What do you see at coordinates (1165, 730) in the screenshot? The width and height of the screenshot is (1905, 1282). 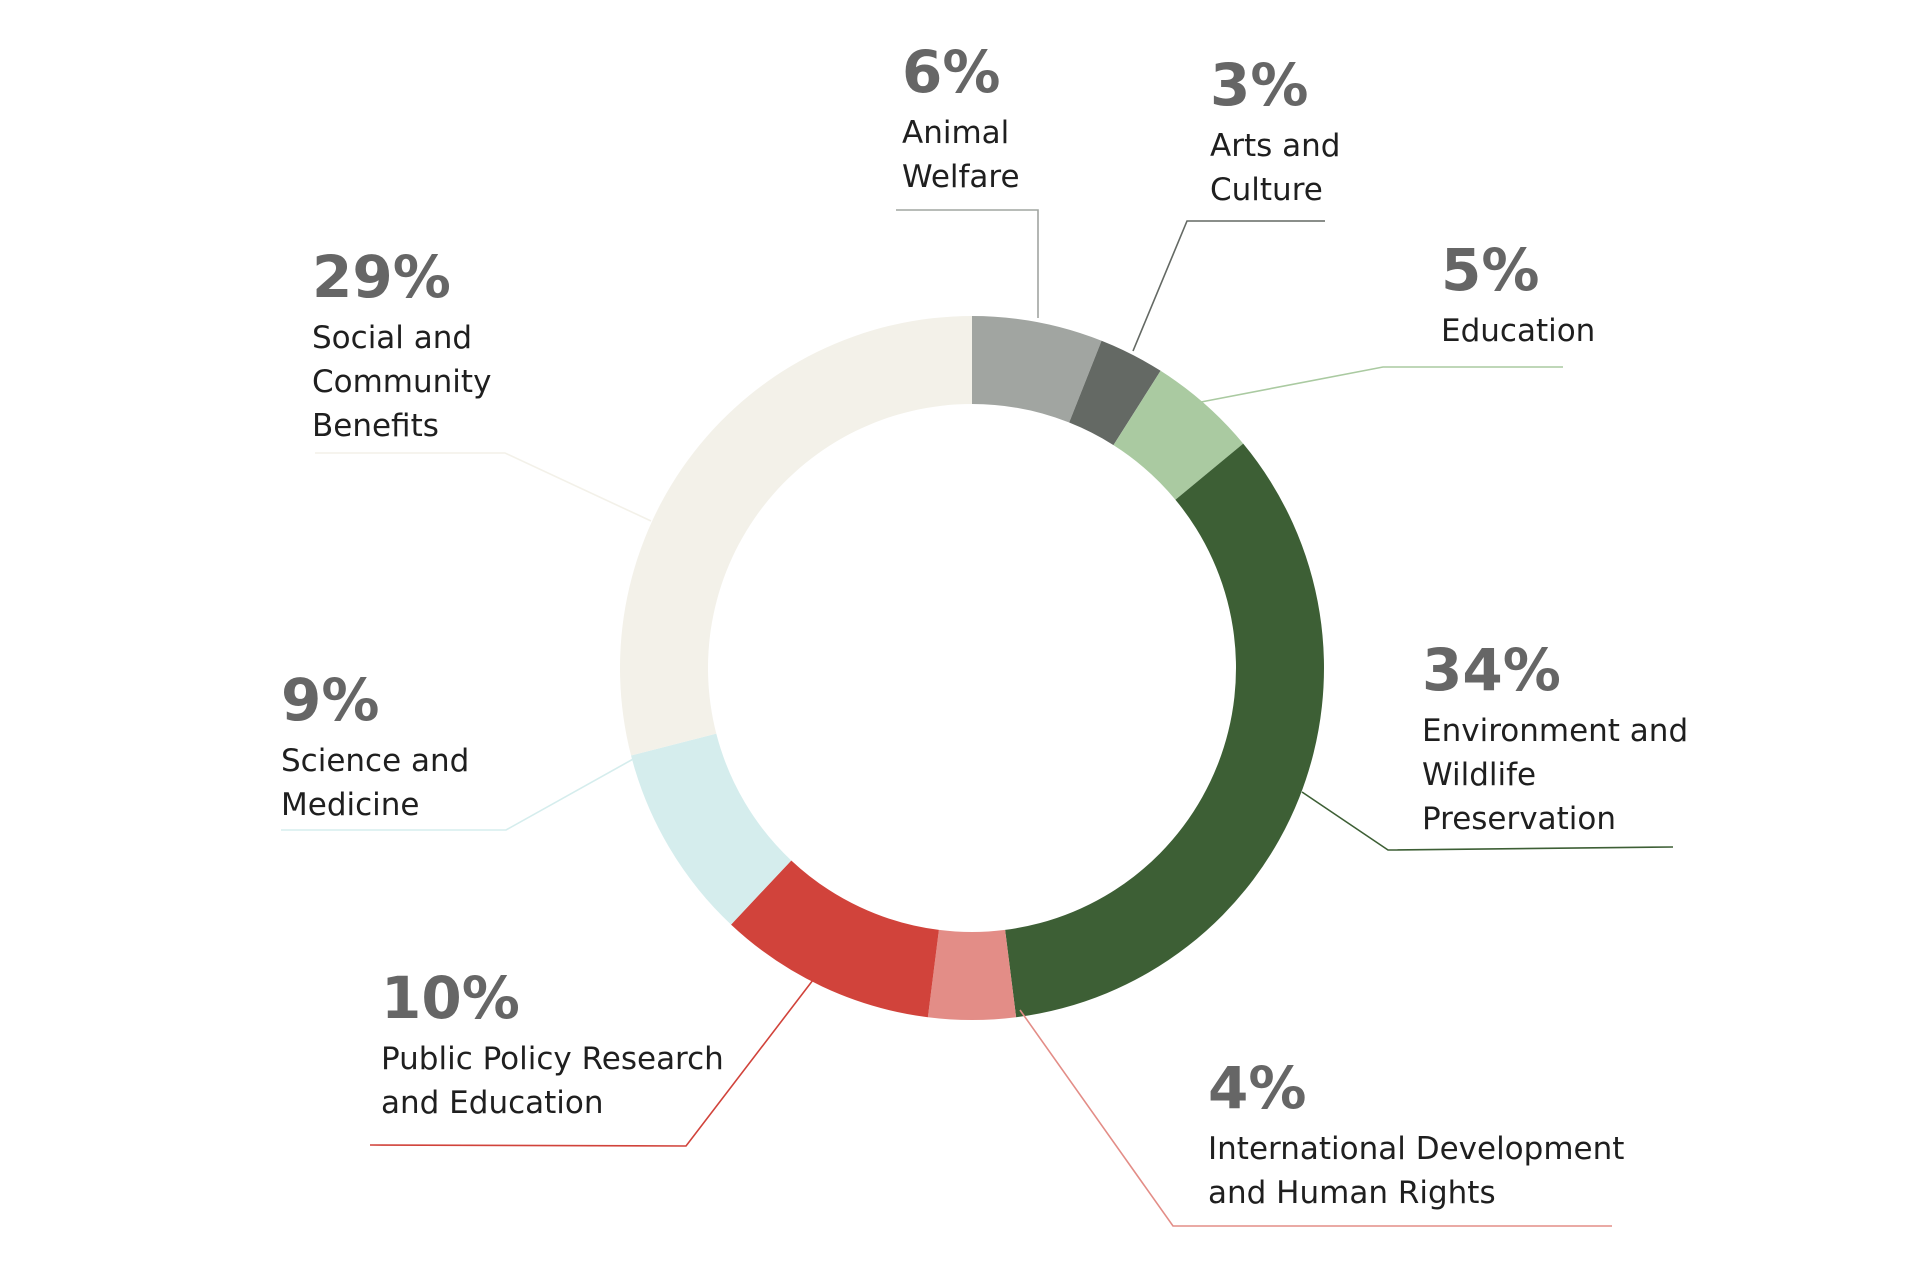 I see `slice-environment-and-wildlife-preservation` at bounding box center [1165, 730].